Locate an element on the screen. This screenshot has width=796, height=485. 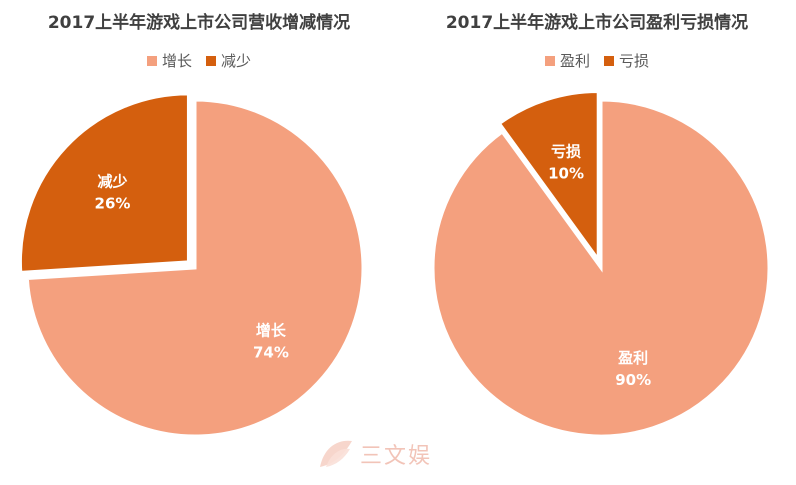
chart-legend: 增长 减少 is located at coordinates (199, 60).